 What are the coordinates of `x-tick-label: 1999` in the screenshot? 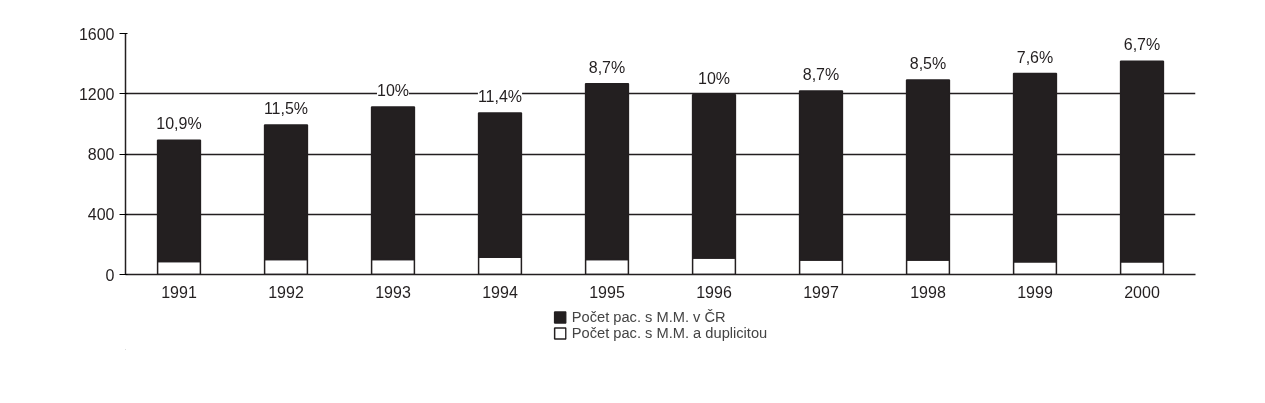 It's located at (1035, 292).